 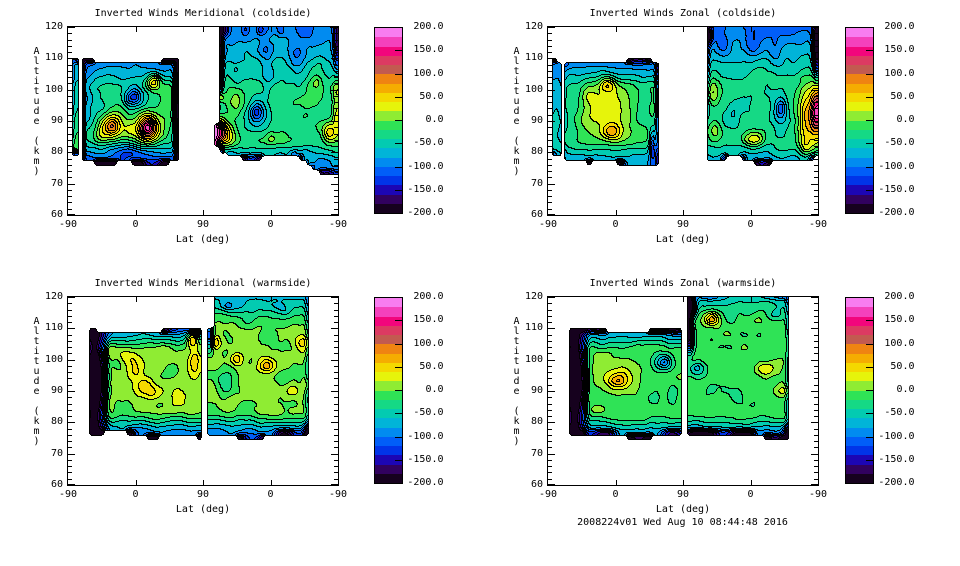 What do you see at coordinates (203, 13) in the screenshot?
I see `plot-title: Inverted Winds Meridional (coldside)` at bounding box center [203, 13].